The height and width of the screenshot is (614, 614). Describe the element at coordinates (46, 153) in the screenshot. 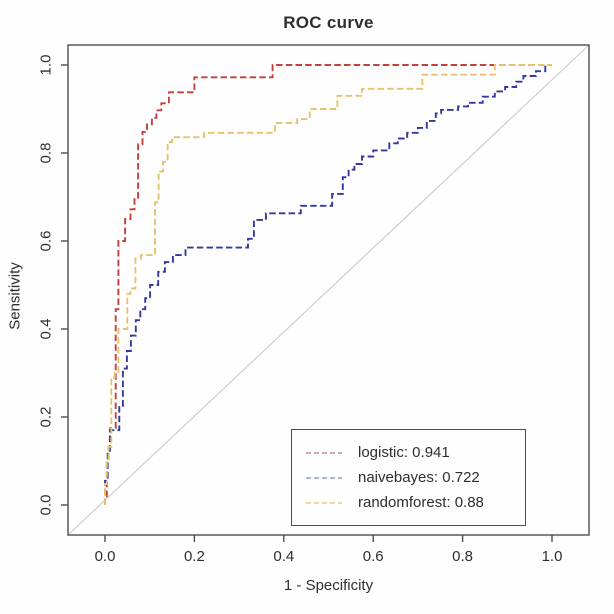

I see `y-tick-label: 0.8` at that location.